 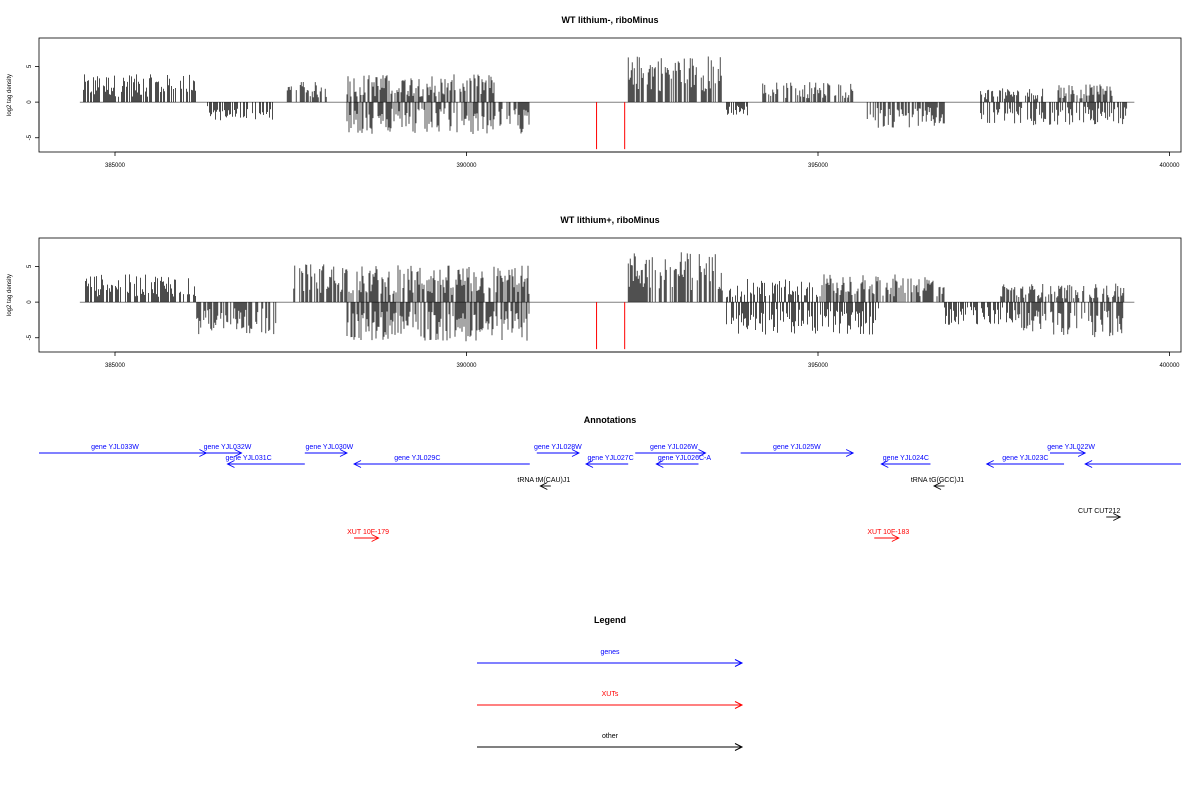 What do you see at coordinates (685, 458) in the screenshot?
I see `feature-label: gene YJL026C-A` at bounding box center [685, 458].